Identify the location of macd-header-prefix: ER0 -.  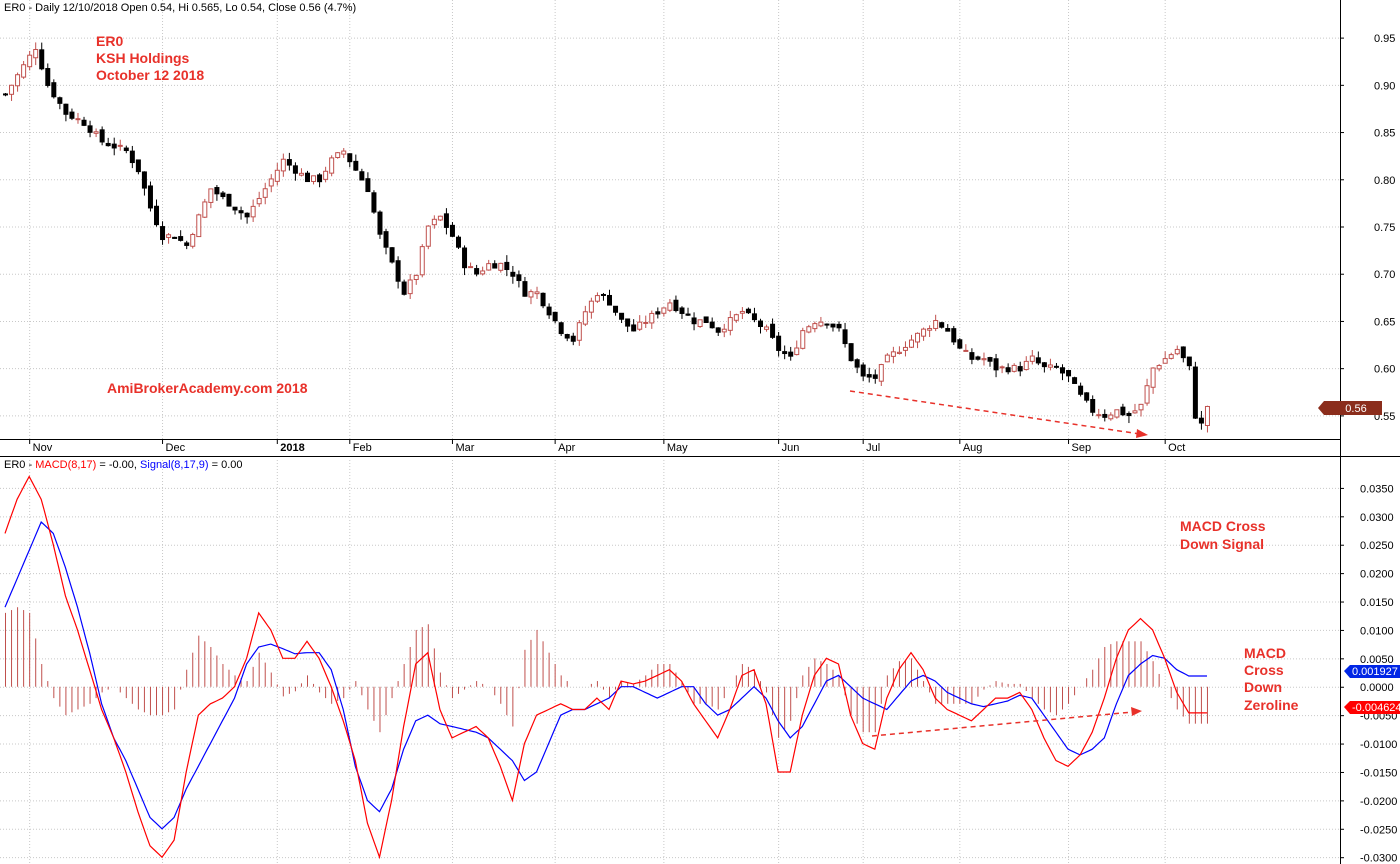
(19, 465).